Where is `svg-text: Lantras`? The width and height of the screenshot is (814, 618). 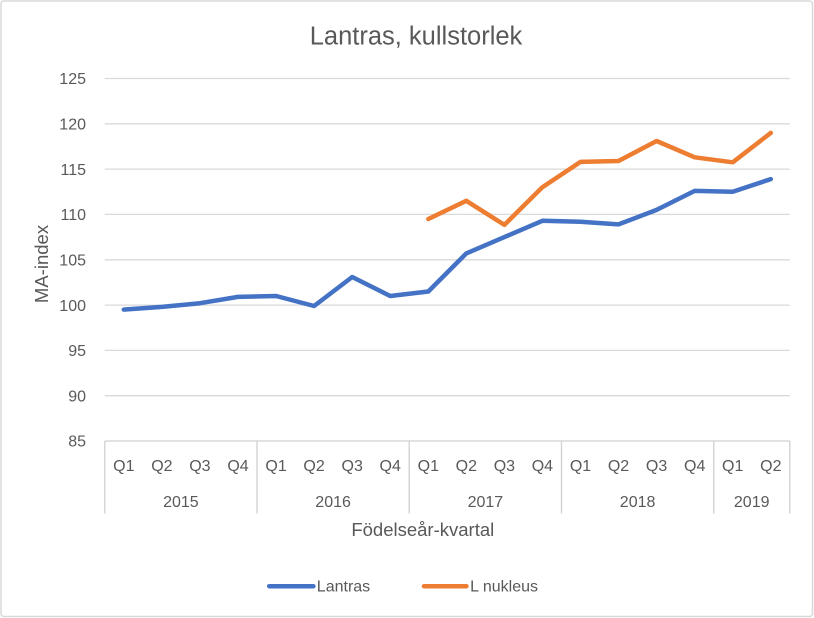
svg-text: Lantras is located at coordinates (343, 587).